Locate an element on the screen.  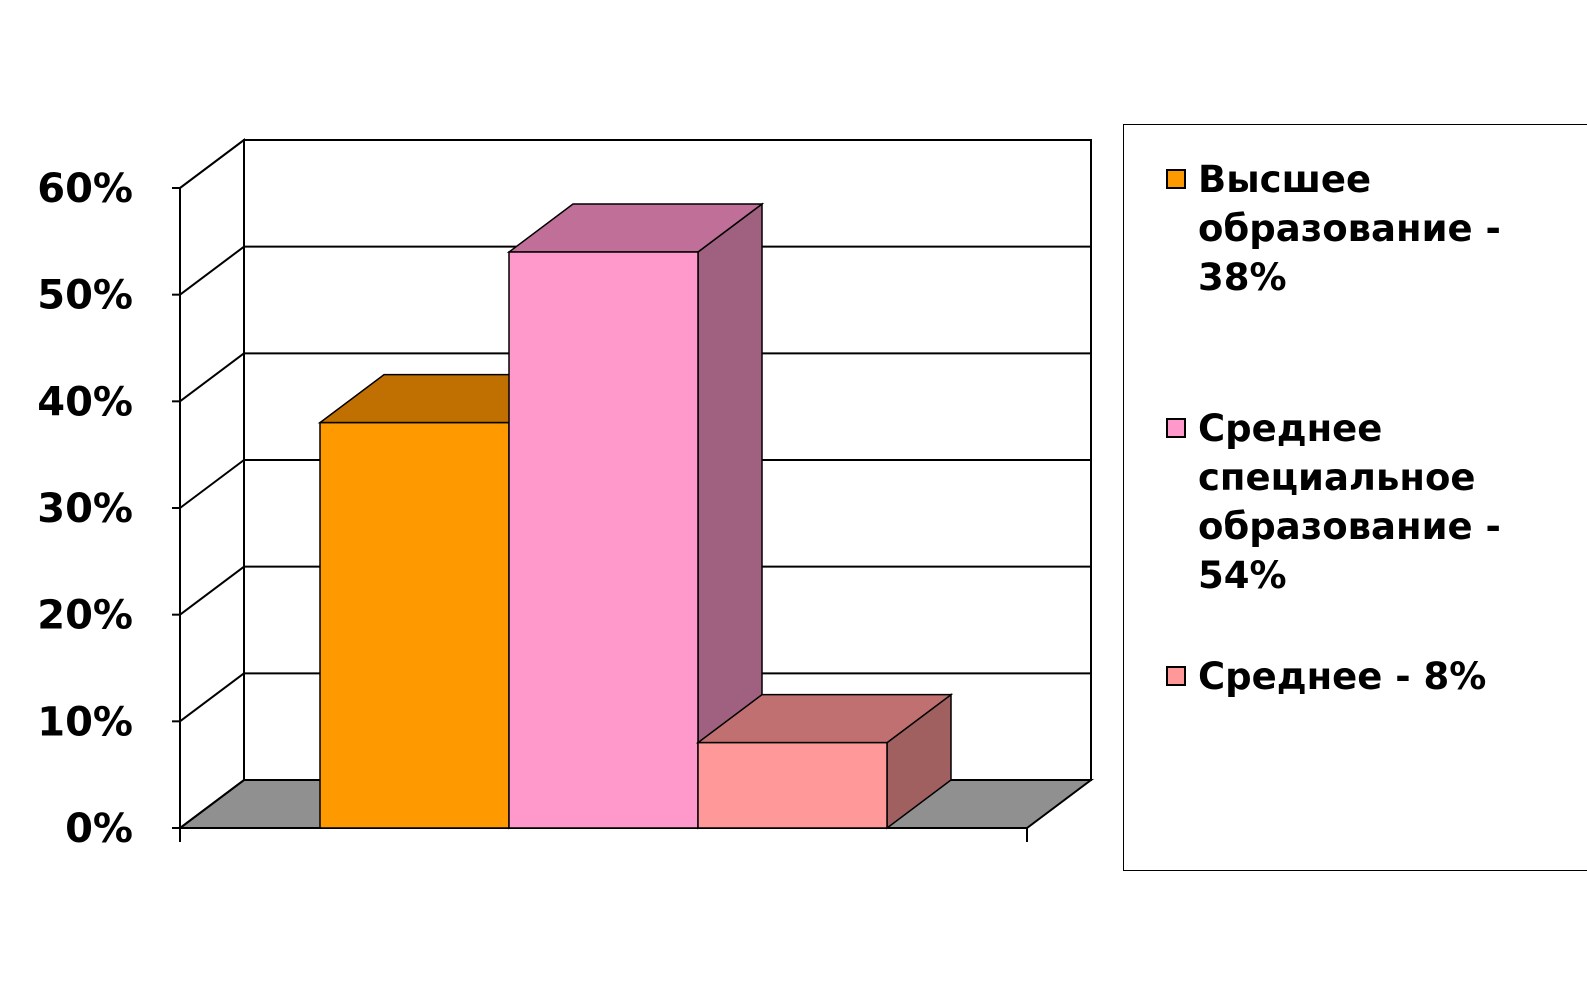
legend-label: Среднее - 8% is located at coordinates (1342, 676).